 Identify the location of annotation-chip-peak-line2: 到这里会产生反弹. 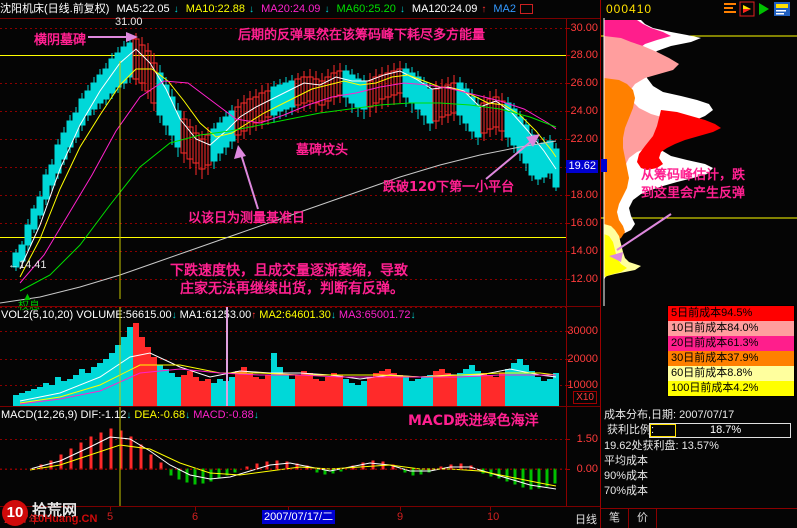
(693, 193).